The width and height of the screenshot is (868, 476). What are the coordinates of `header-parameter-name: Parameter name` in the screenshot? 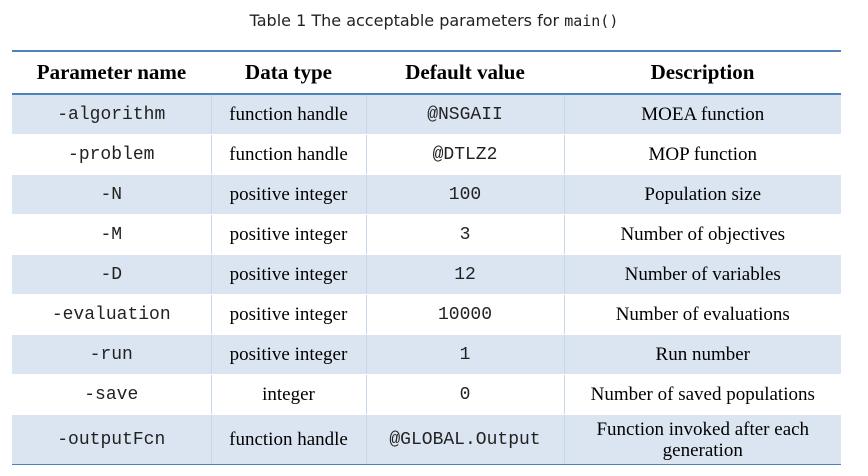 It's located at (111, 72).